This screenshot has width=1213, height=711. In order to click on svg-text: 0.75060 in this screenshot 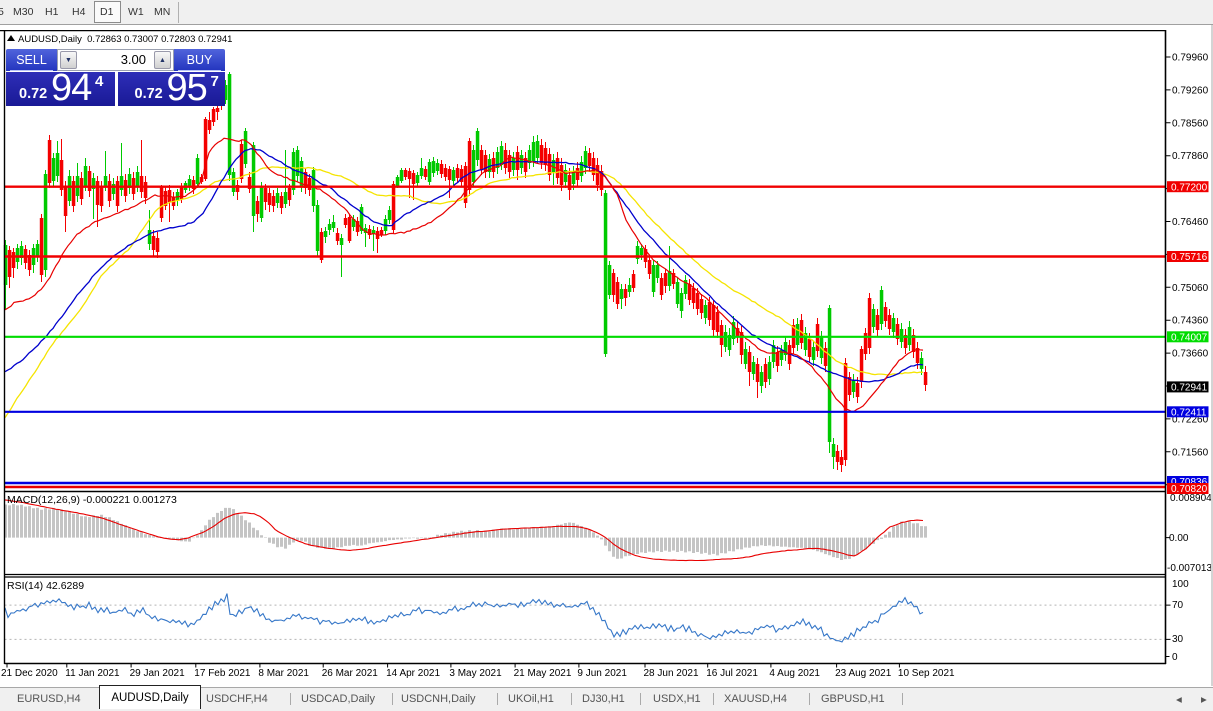, I will do `click(1190, 288)`.